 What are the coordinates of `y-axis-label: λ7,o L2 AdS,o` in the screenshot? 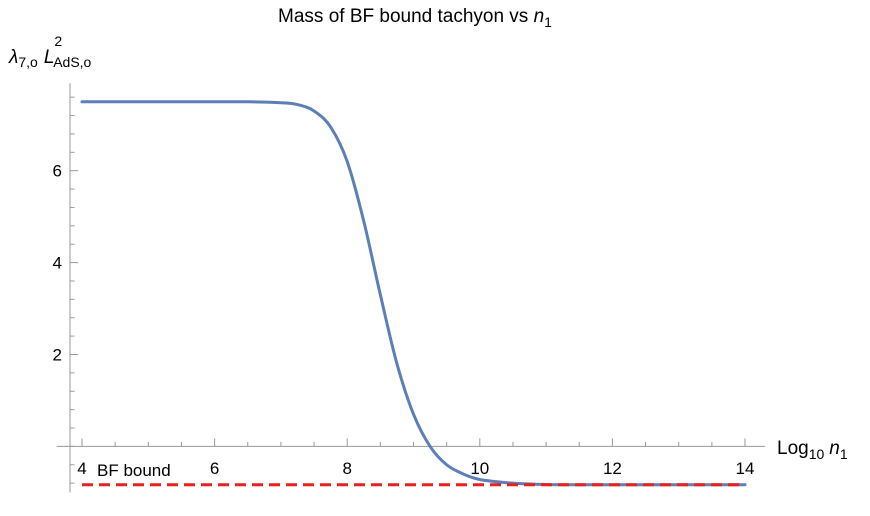 It's located at (50, 51).